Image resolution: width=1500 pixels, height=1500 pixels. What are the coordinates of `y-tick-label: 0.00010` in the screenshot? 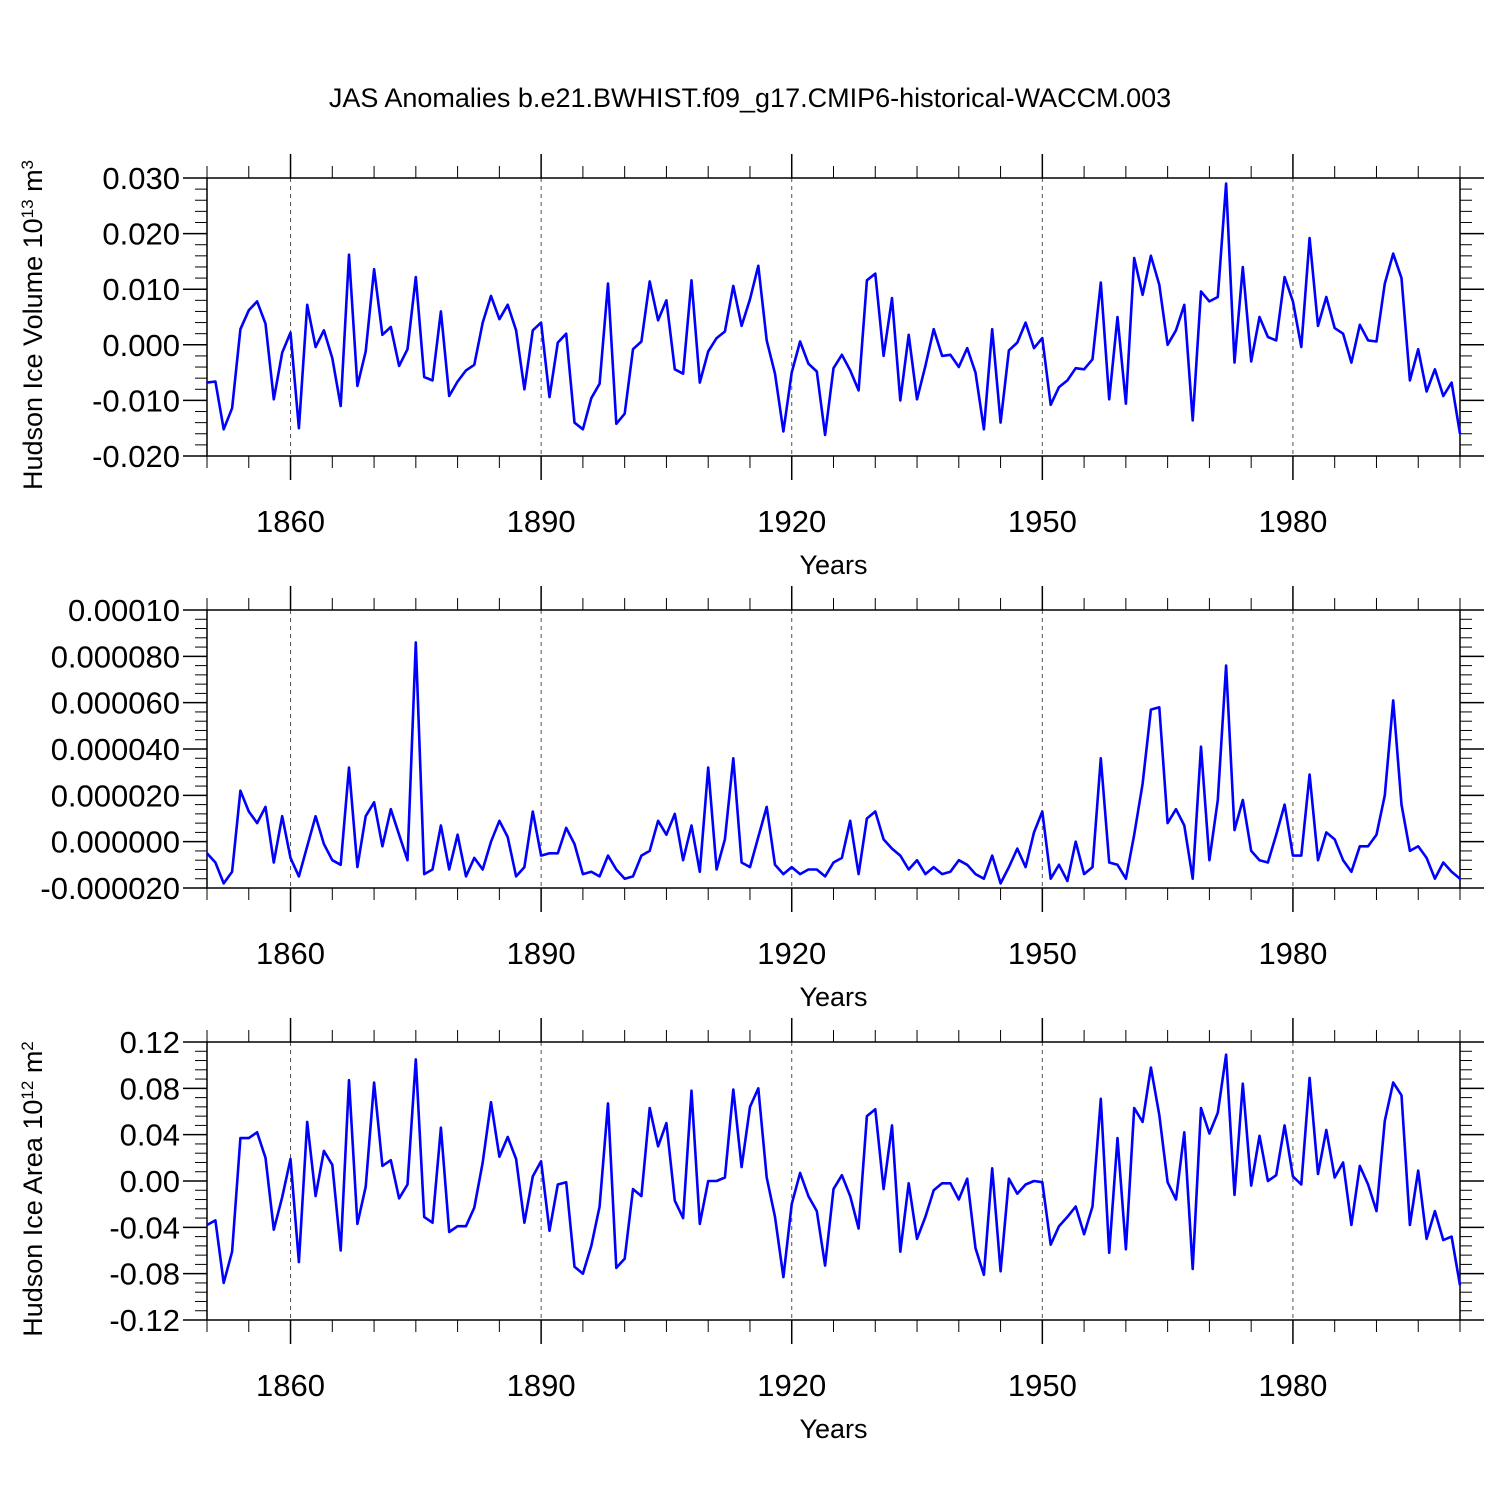 It's located at (124, 610).